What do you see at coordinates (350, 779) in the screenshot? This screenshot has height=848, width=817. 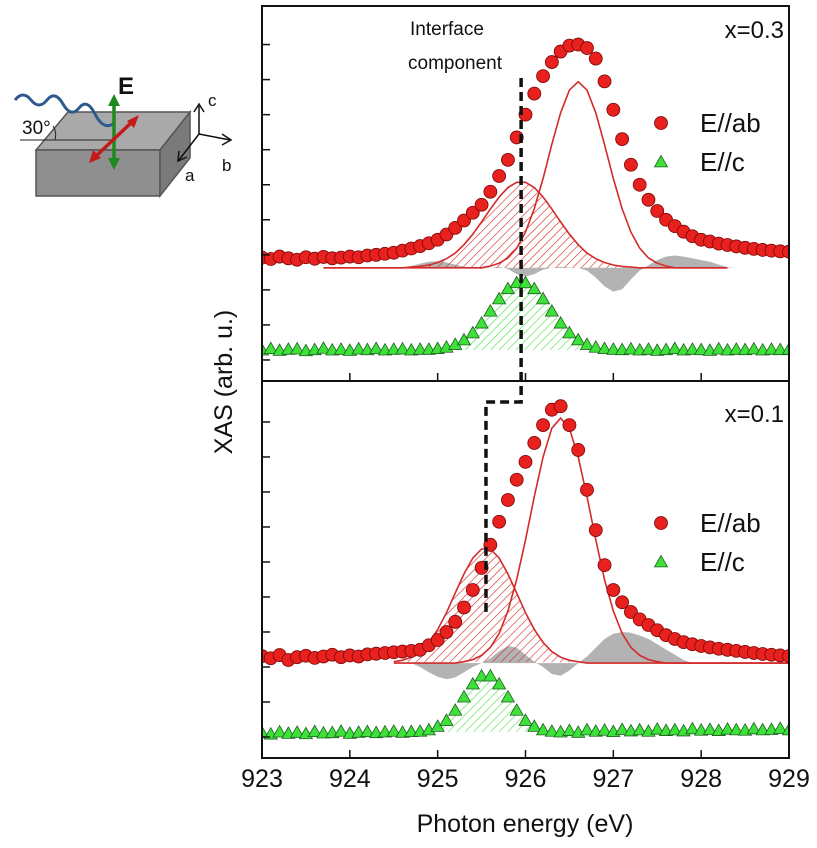 I see `x-tick-label: 924` at bounding box center [350, 779].